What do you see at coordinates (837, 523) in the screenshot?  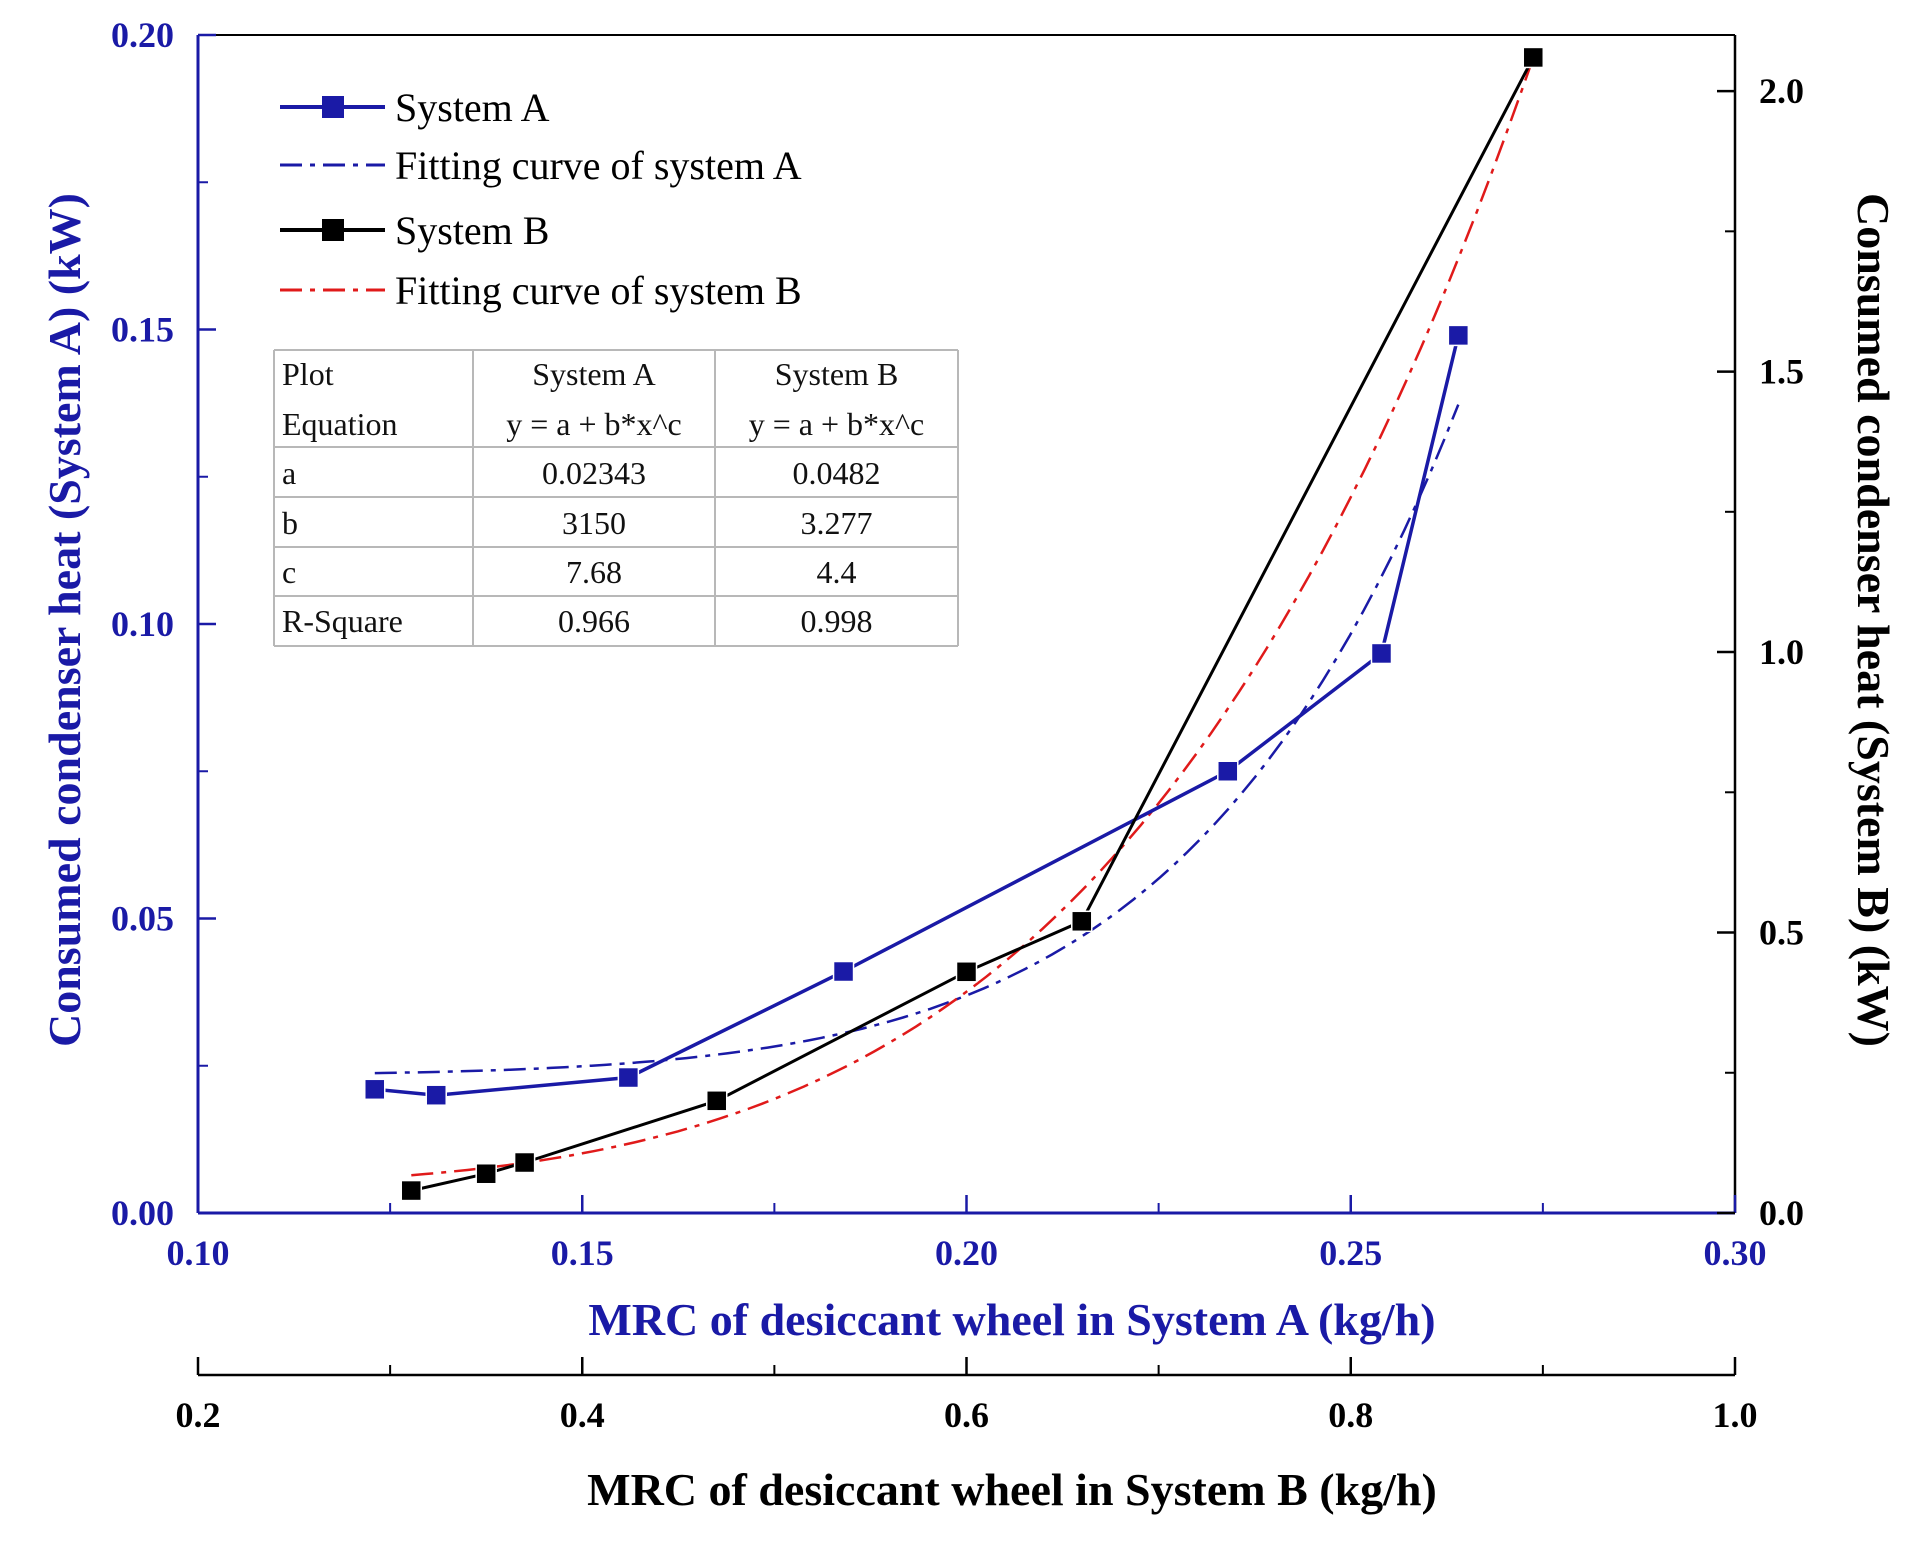 I see `table-cell: 3.277` at bounding box center [837, 523].